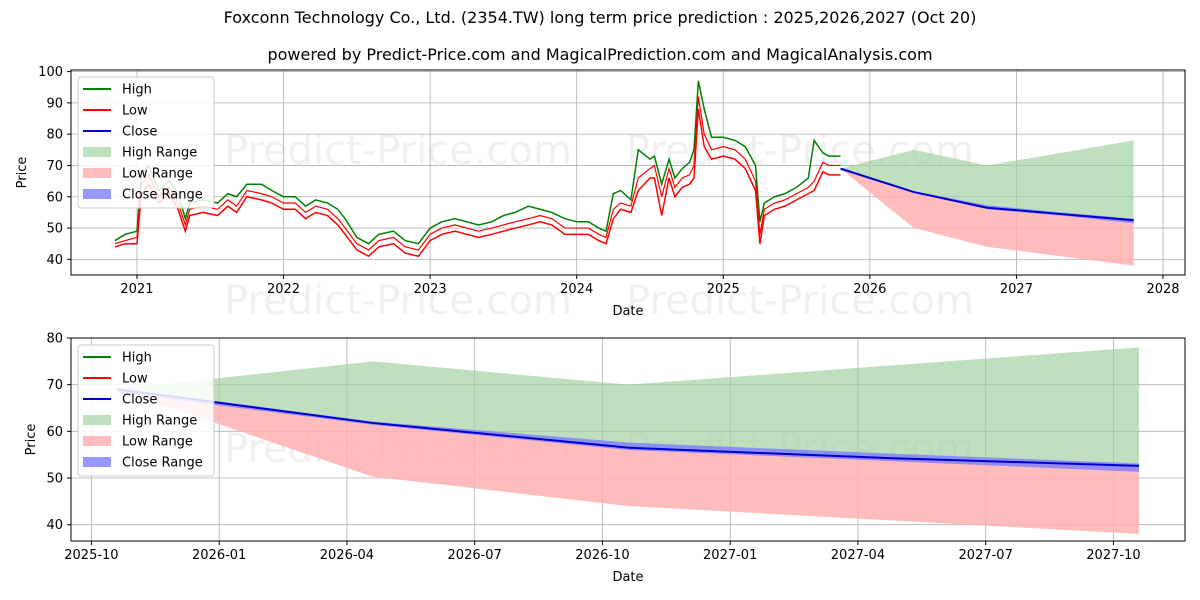 The image size is (1200, 600). I want to click on x-tick-label: 2028, so click(1162, 289).